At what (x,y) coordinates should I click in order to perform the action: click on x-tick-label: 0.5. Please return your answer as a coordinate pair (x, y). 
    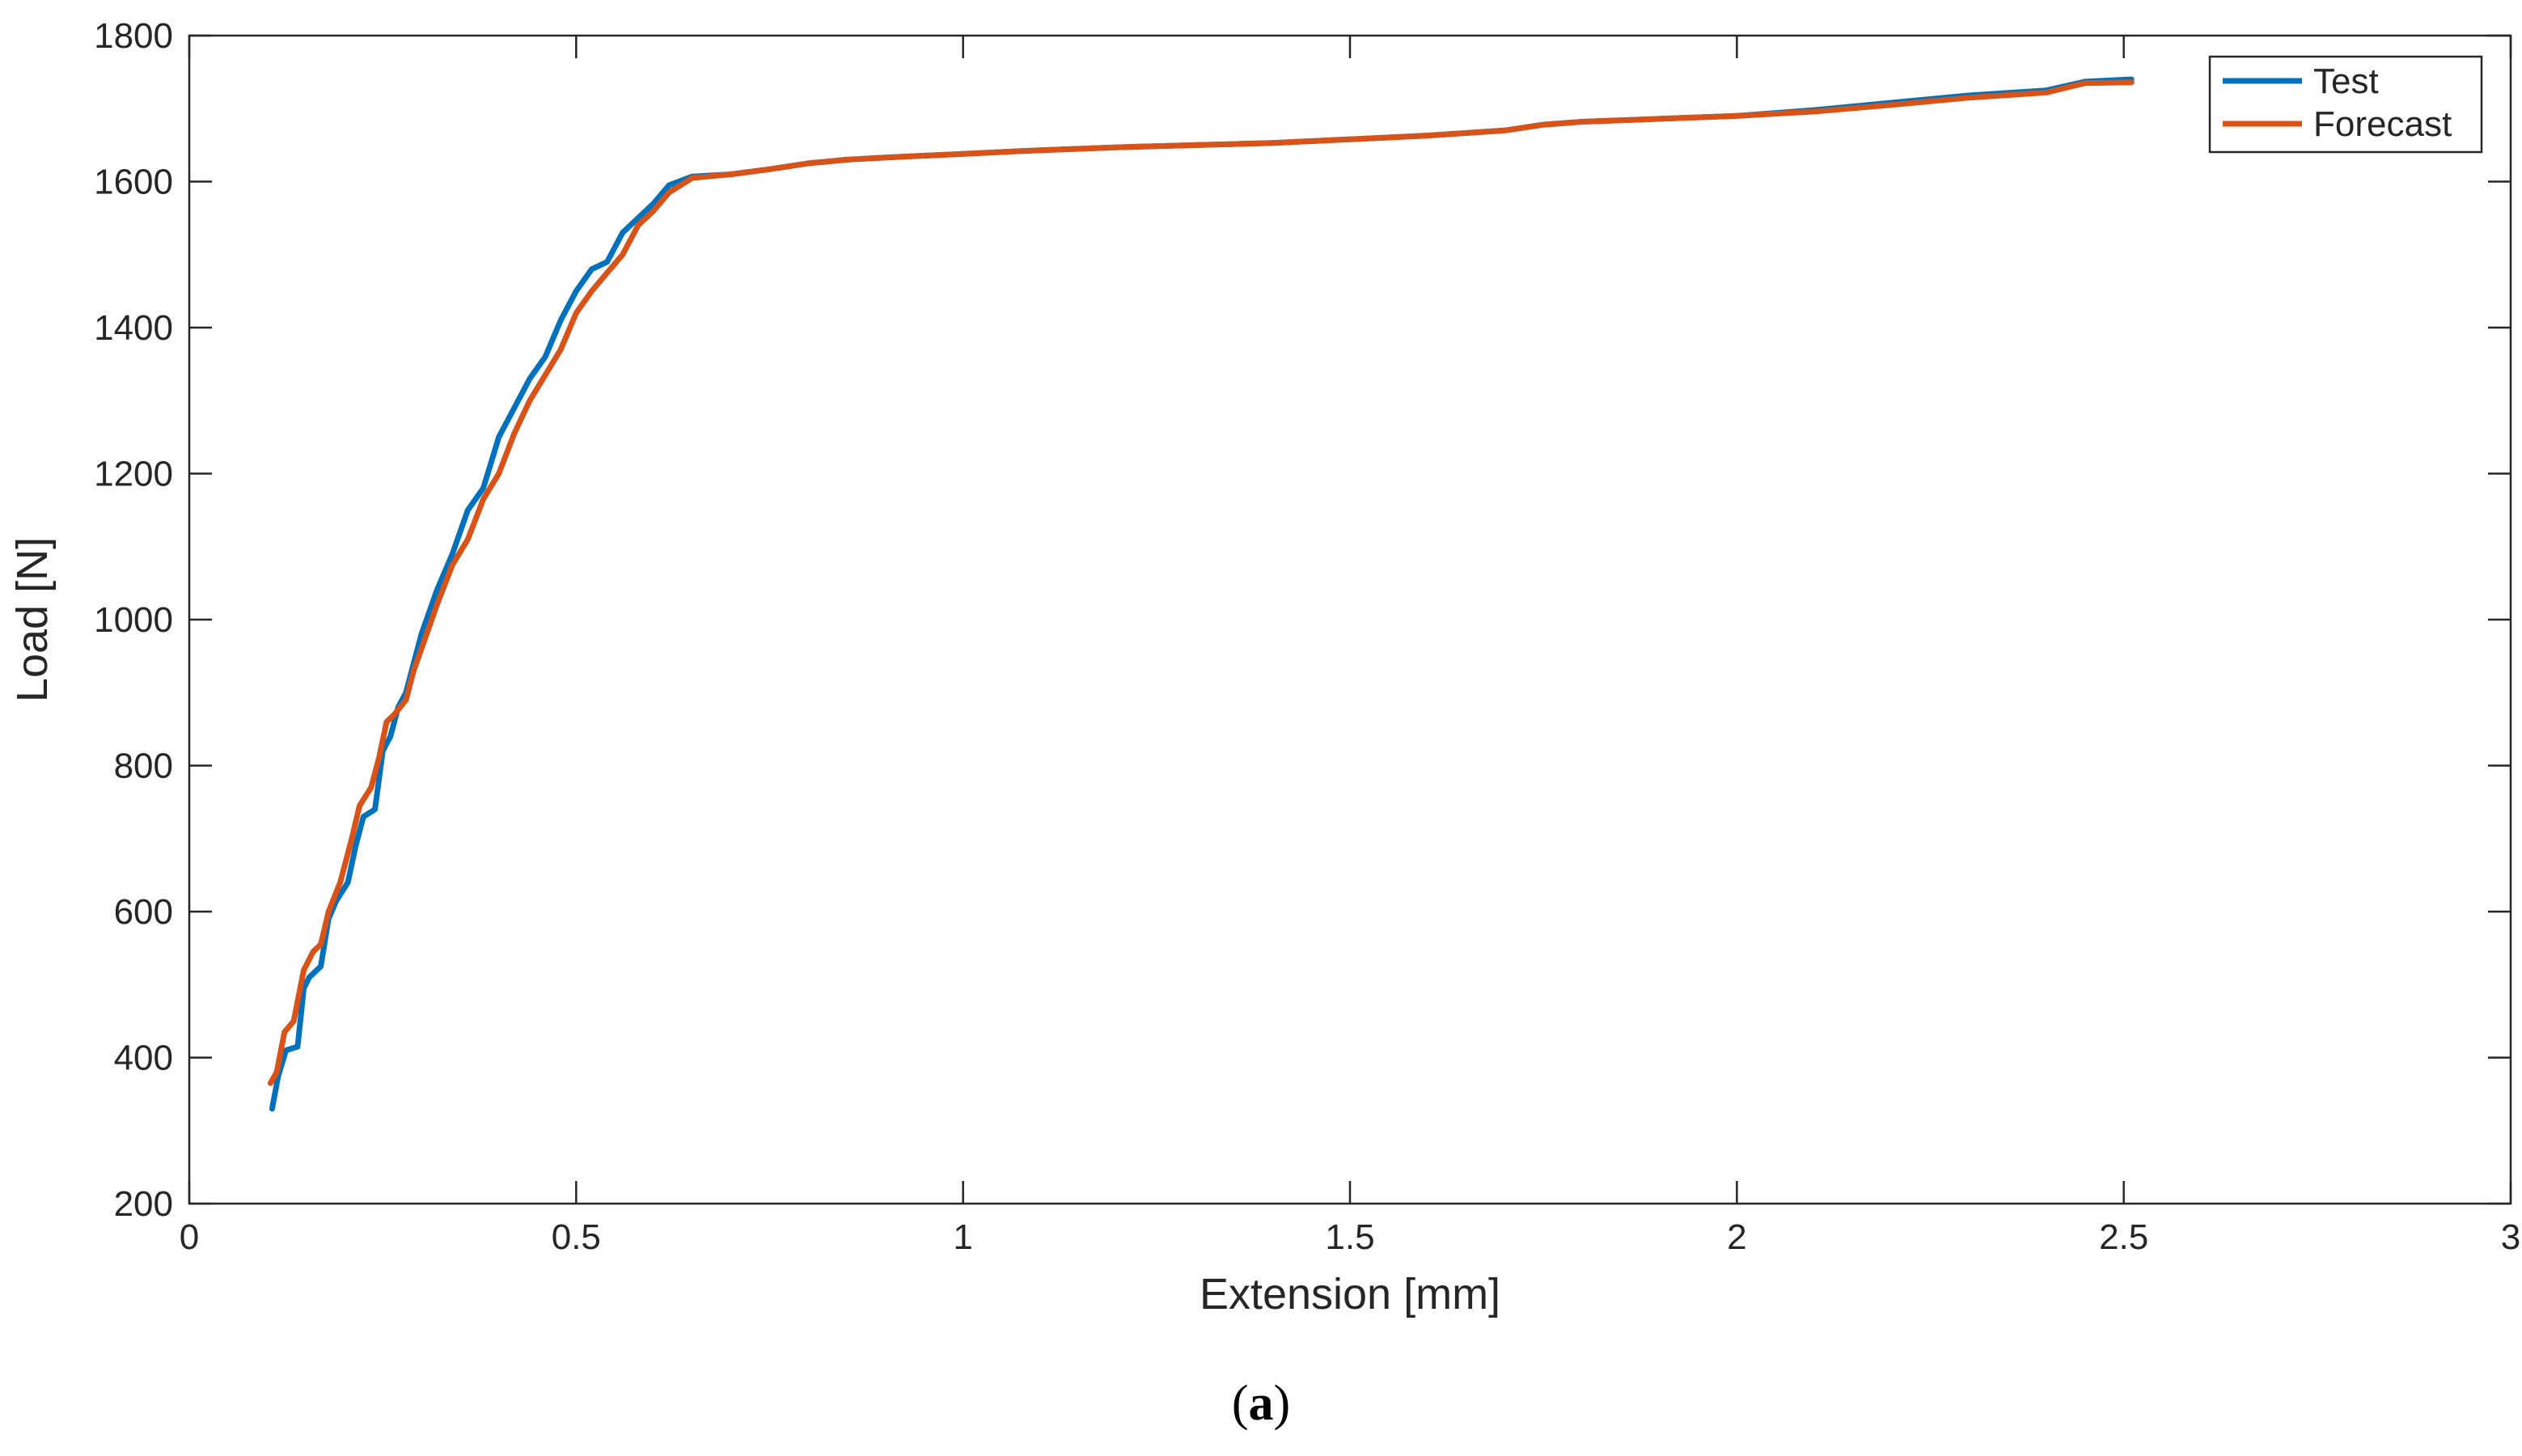
    Looking at the image, I should click on (576, 1237).